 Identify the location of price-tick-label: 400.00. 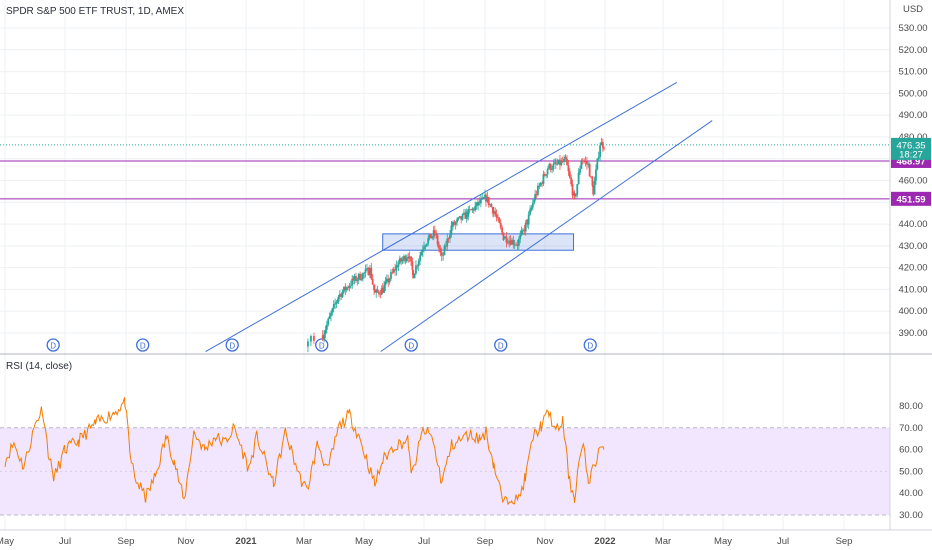
(912, 311).